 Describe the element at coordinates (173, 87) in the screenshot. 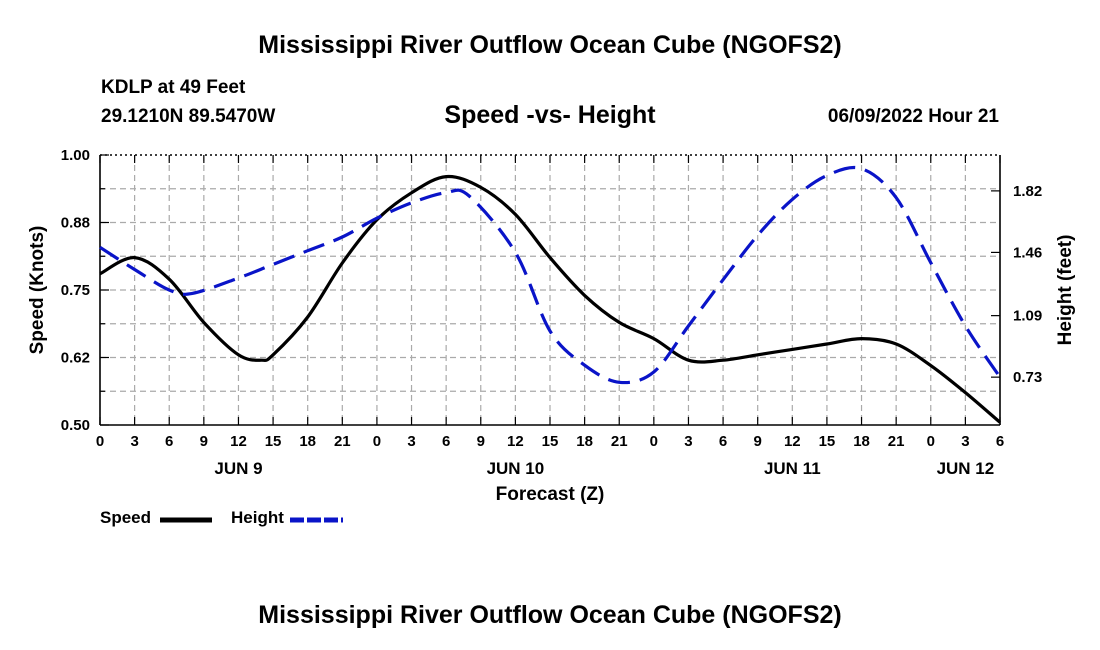

I see `station-name: KDLP at 49 Feet` at that location.